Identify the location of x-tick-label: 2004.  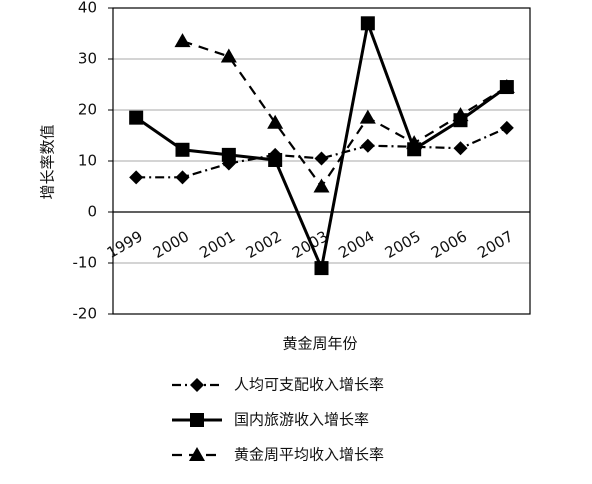
(356, 244).